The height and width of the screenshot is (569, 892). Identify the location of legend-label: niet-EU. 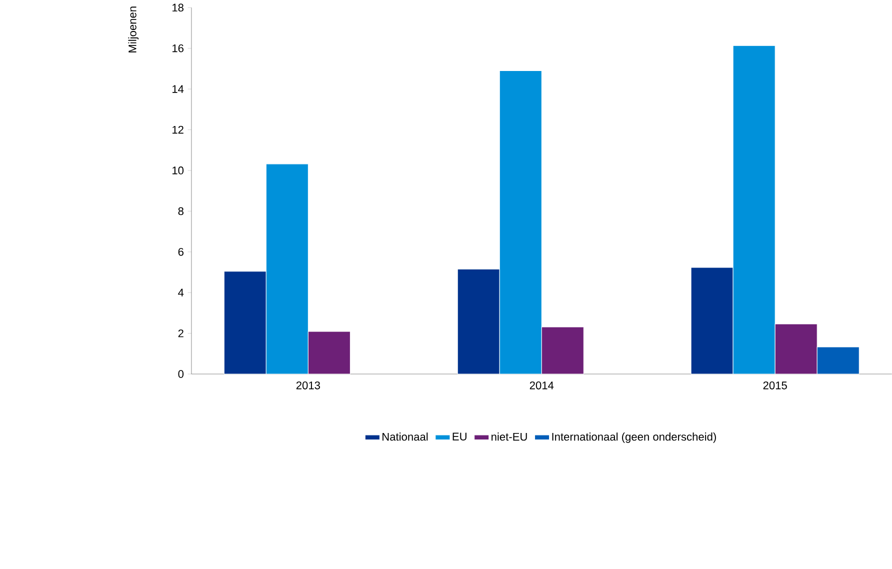
(509, 436).